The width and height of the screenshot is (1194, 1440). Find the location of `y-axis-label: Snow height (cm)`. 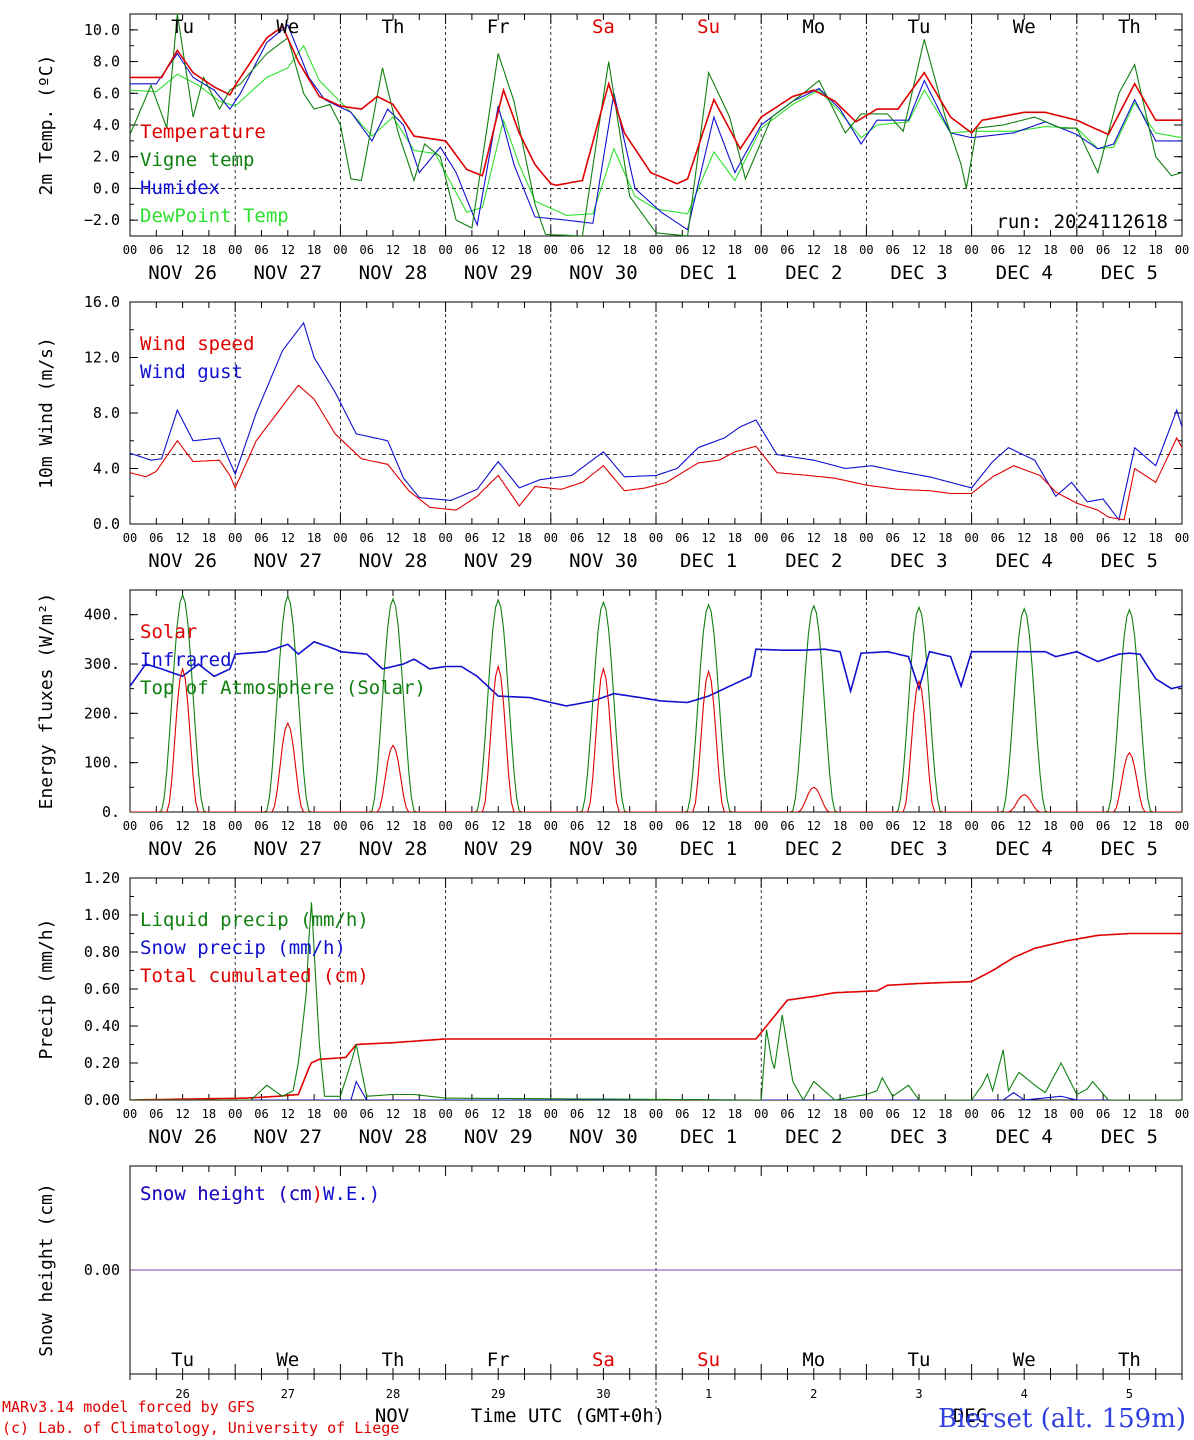

y-axis-label: Snow height (cm) is located at coordinates (46, 1269).